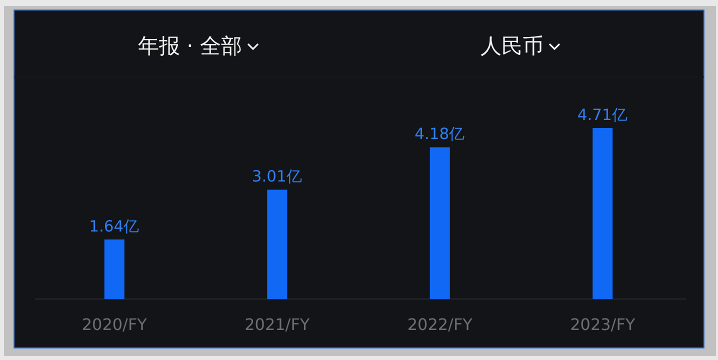  I want to click on x-tick-label: 2023/FY, so click(603, 324).